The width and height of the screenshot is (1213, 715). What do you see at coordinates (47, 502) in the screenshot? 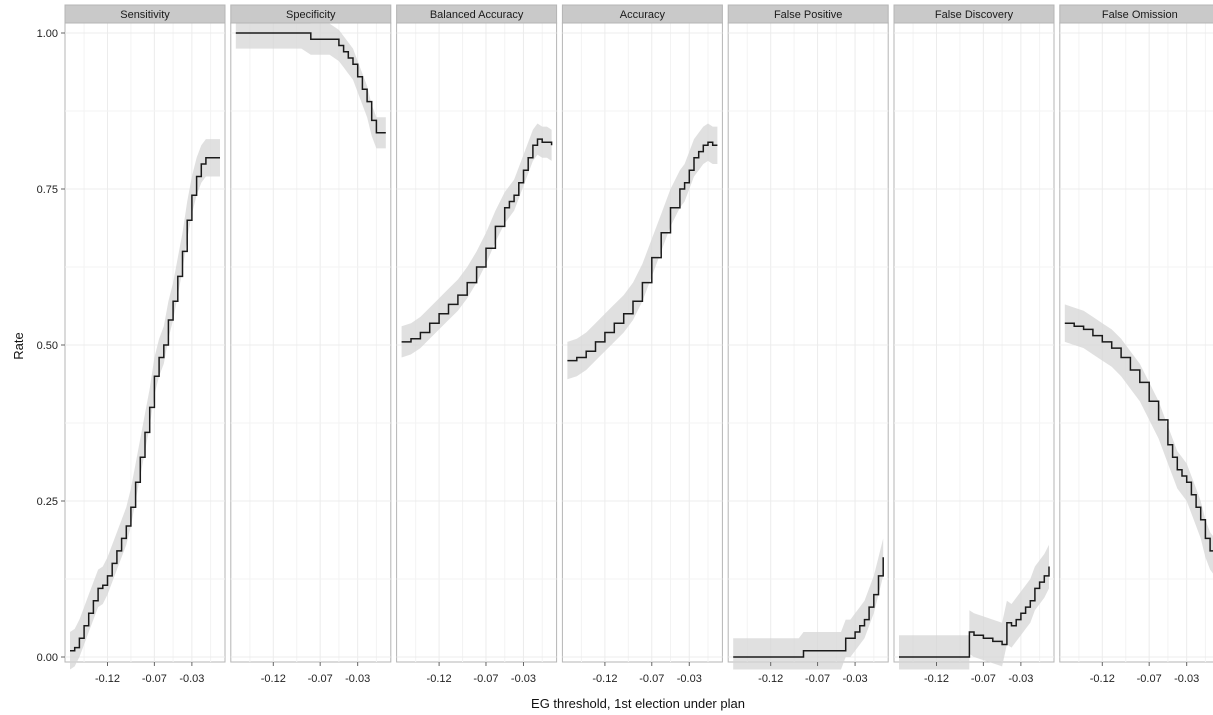
I see `y-tick-label: 0.25` at bounding box center [47, 502].